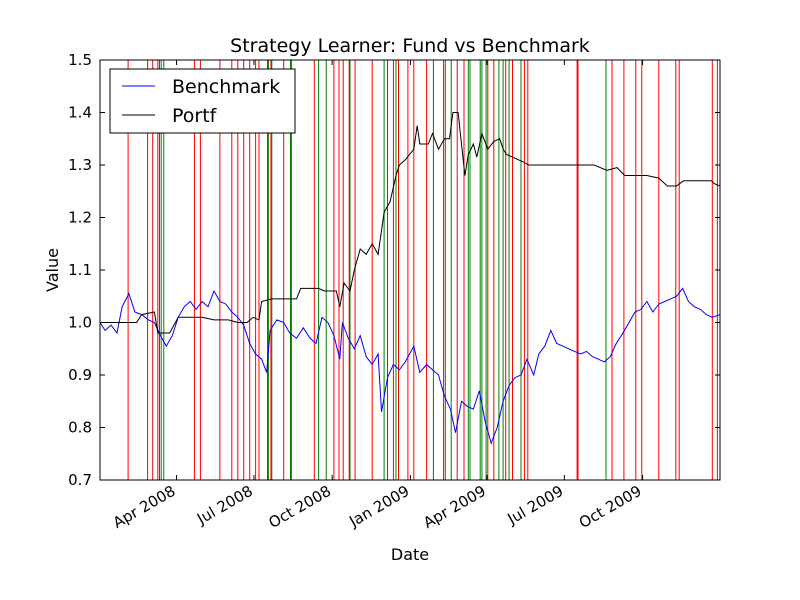 The height and width of the screenshot is (600, 800). What do you see at coordinates (80, 428) in the screenshot?
I see `y-tick-label: 0.8` at bounding box center [80, 428].